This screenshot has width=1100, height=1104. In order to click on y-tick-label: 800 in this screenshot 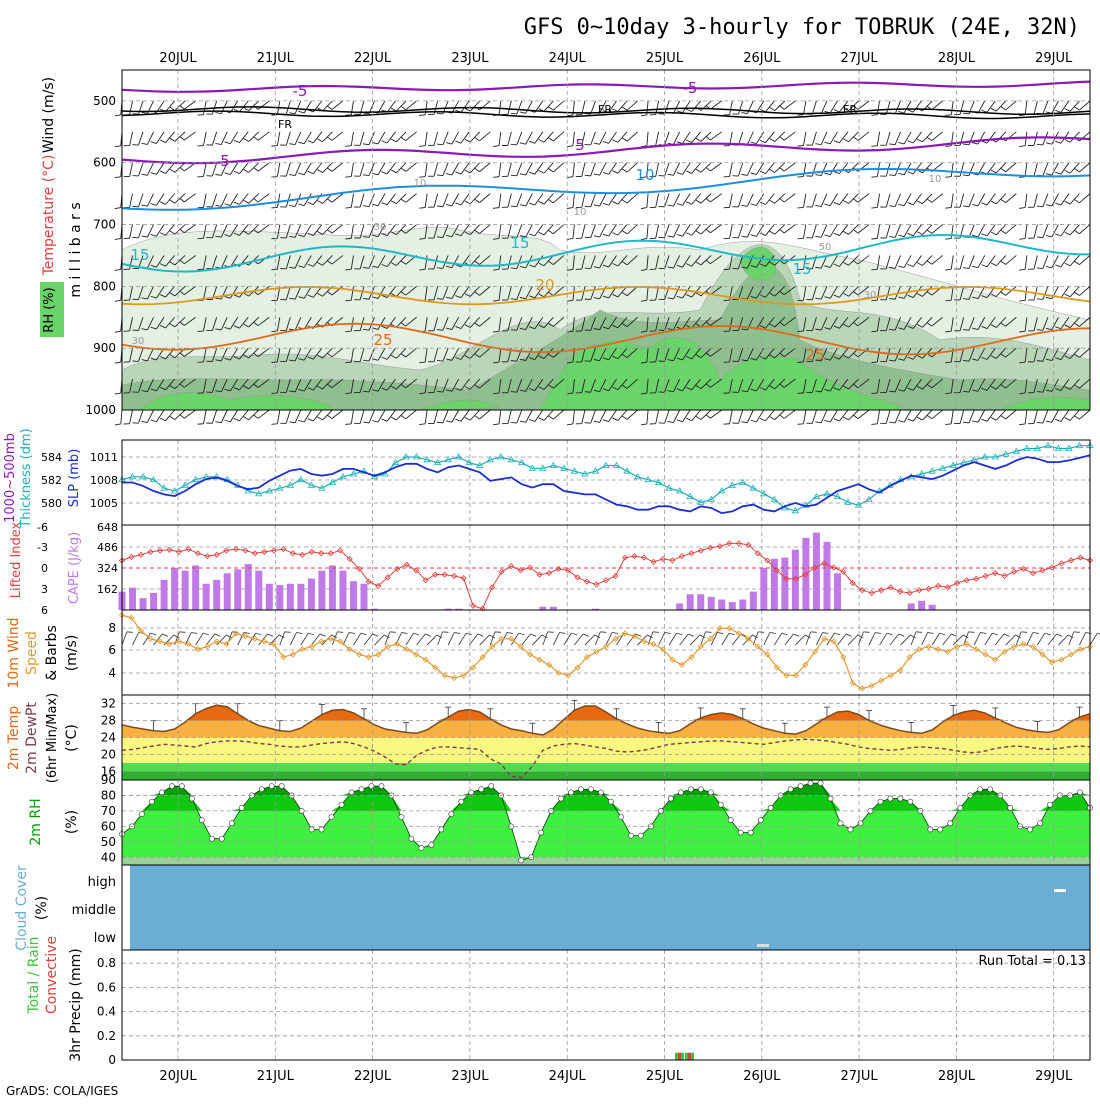, I will do `click(104, 286)`.